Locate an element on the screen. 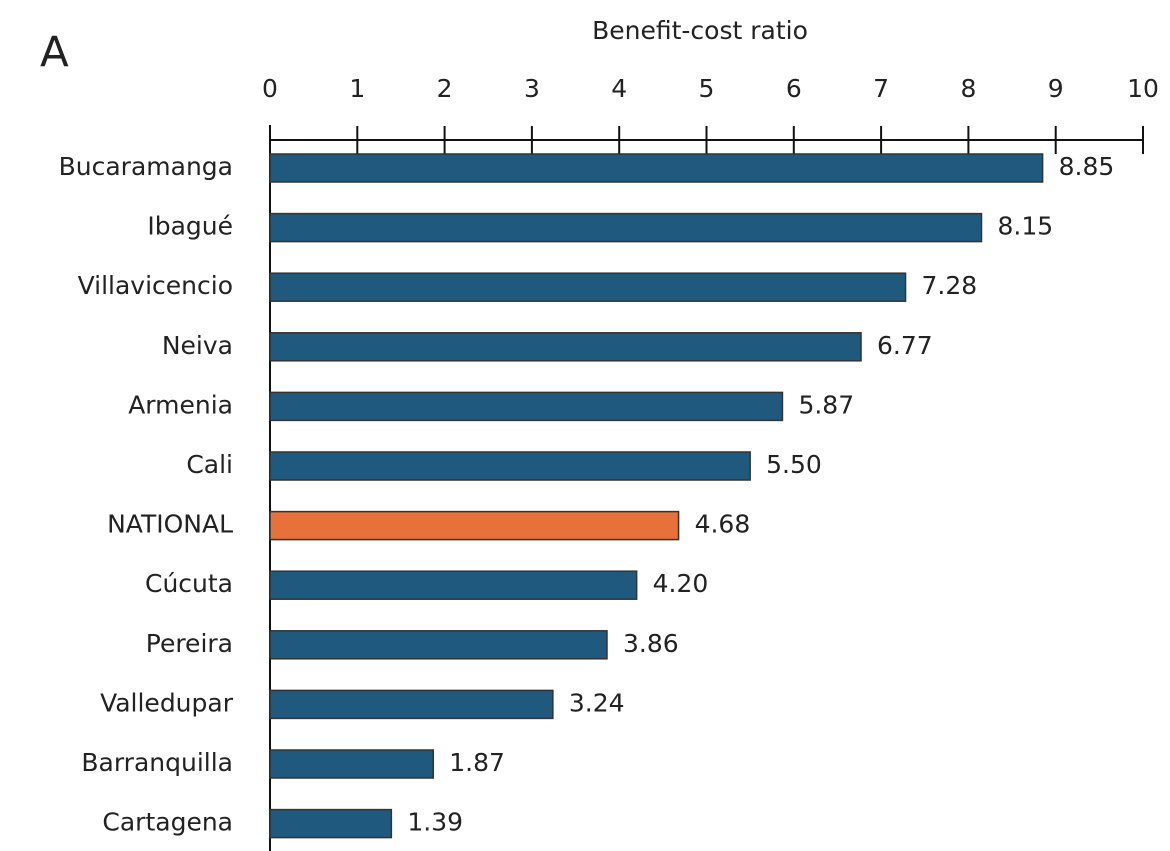  y-tick-label: Barranquilla is located at coordinates (157, 762).